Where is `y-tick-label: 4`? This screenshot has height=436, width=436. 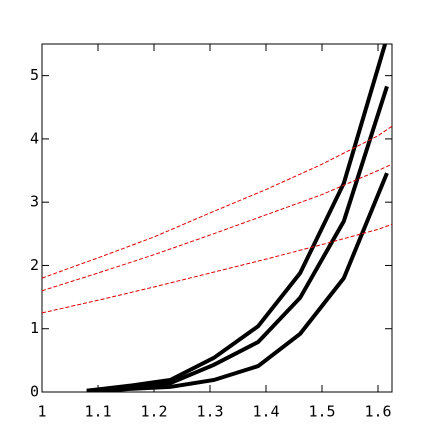
y-tick-label: 4 is located at coordinates (34, 138).